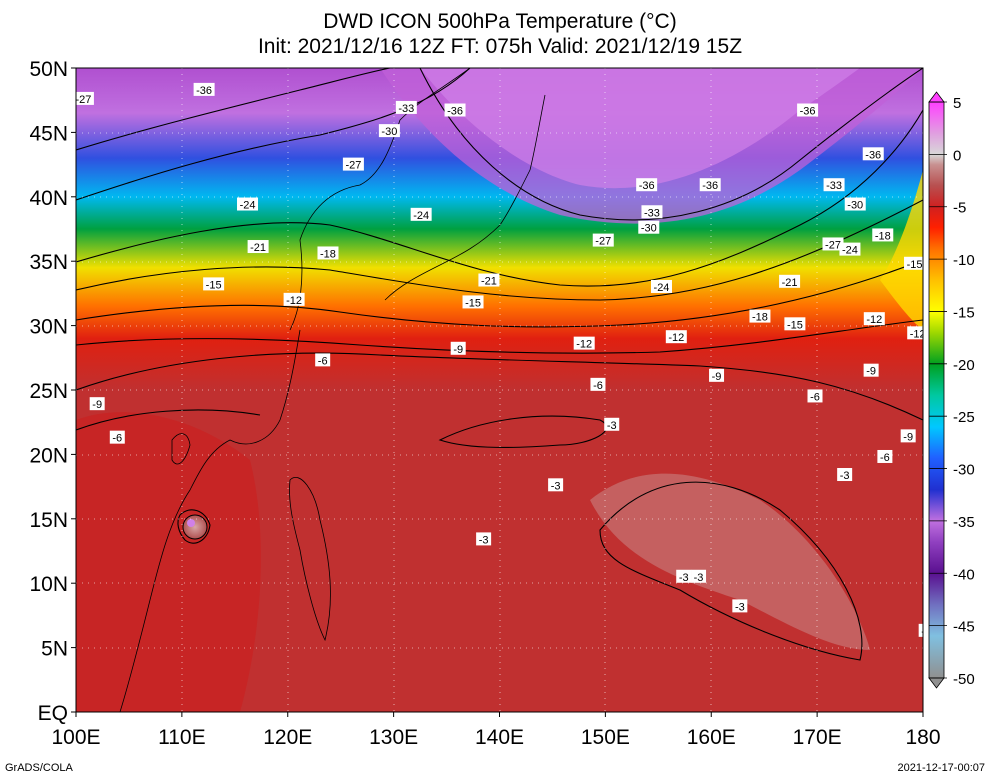  What do you see at coordinates (168, 562) in the screenshot?
I see `red-region-west` at bounding box center [168, 562].